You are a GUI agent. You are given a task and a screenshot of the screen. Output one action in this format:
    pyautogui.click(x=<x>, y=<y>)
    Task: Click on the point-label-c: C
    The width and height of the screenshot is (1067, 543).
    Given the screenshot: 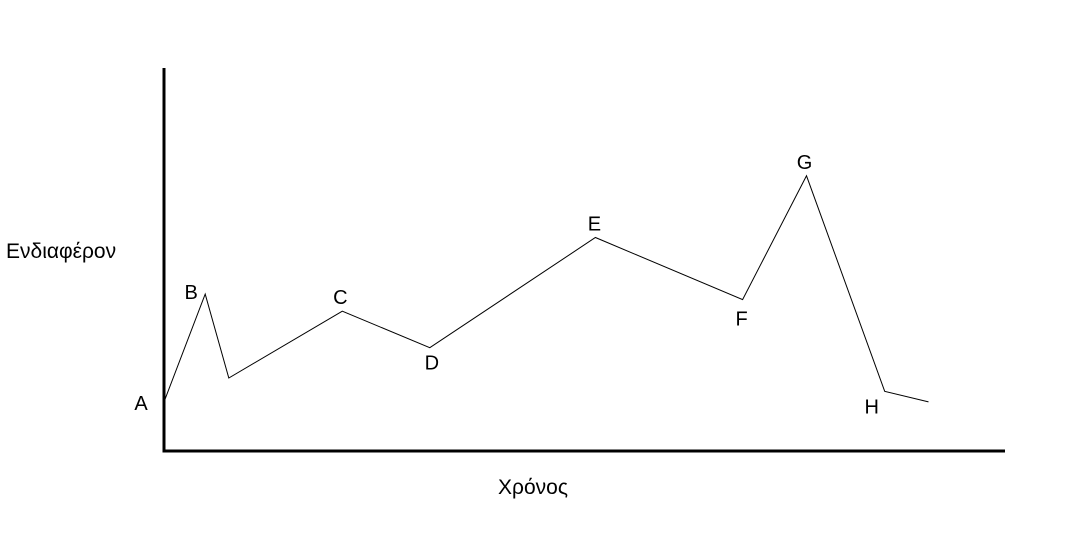 What is the action you would take?
    pyautogui.click(x=340, y=298)
    